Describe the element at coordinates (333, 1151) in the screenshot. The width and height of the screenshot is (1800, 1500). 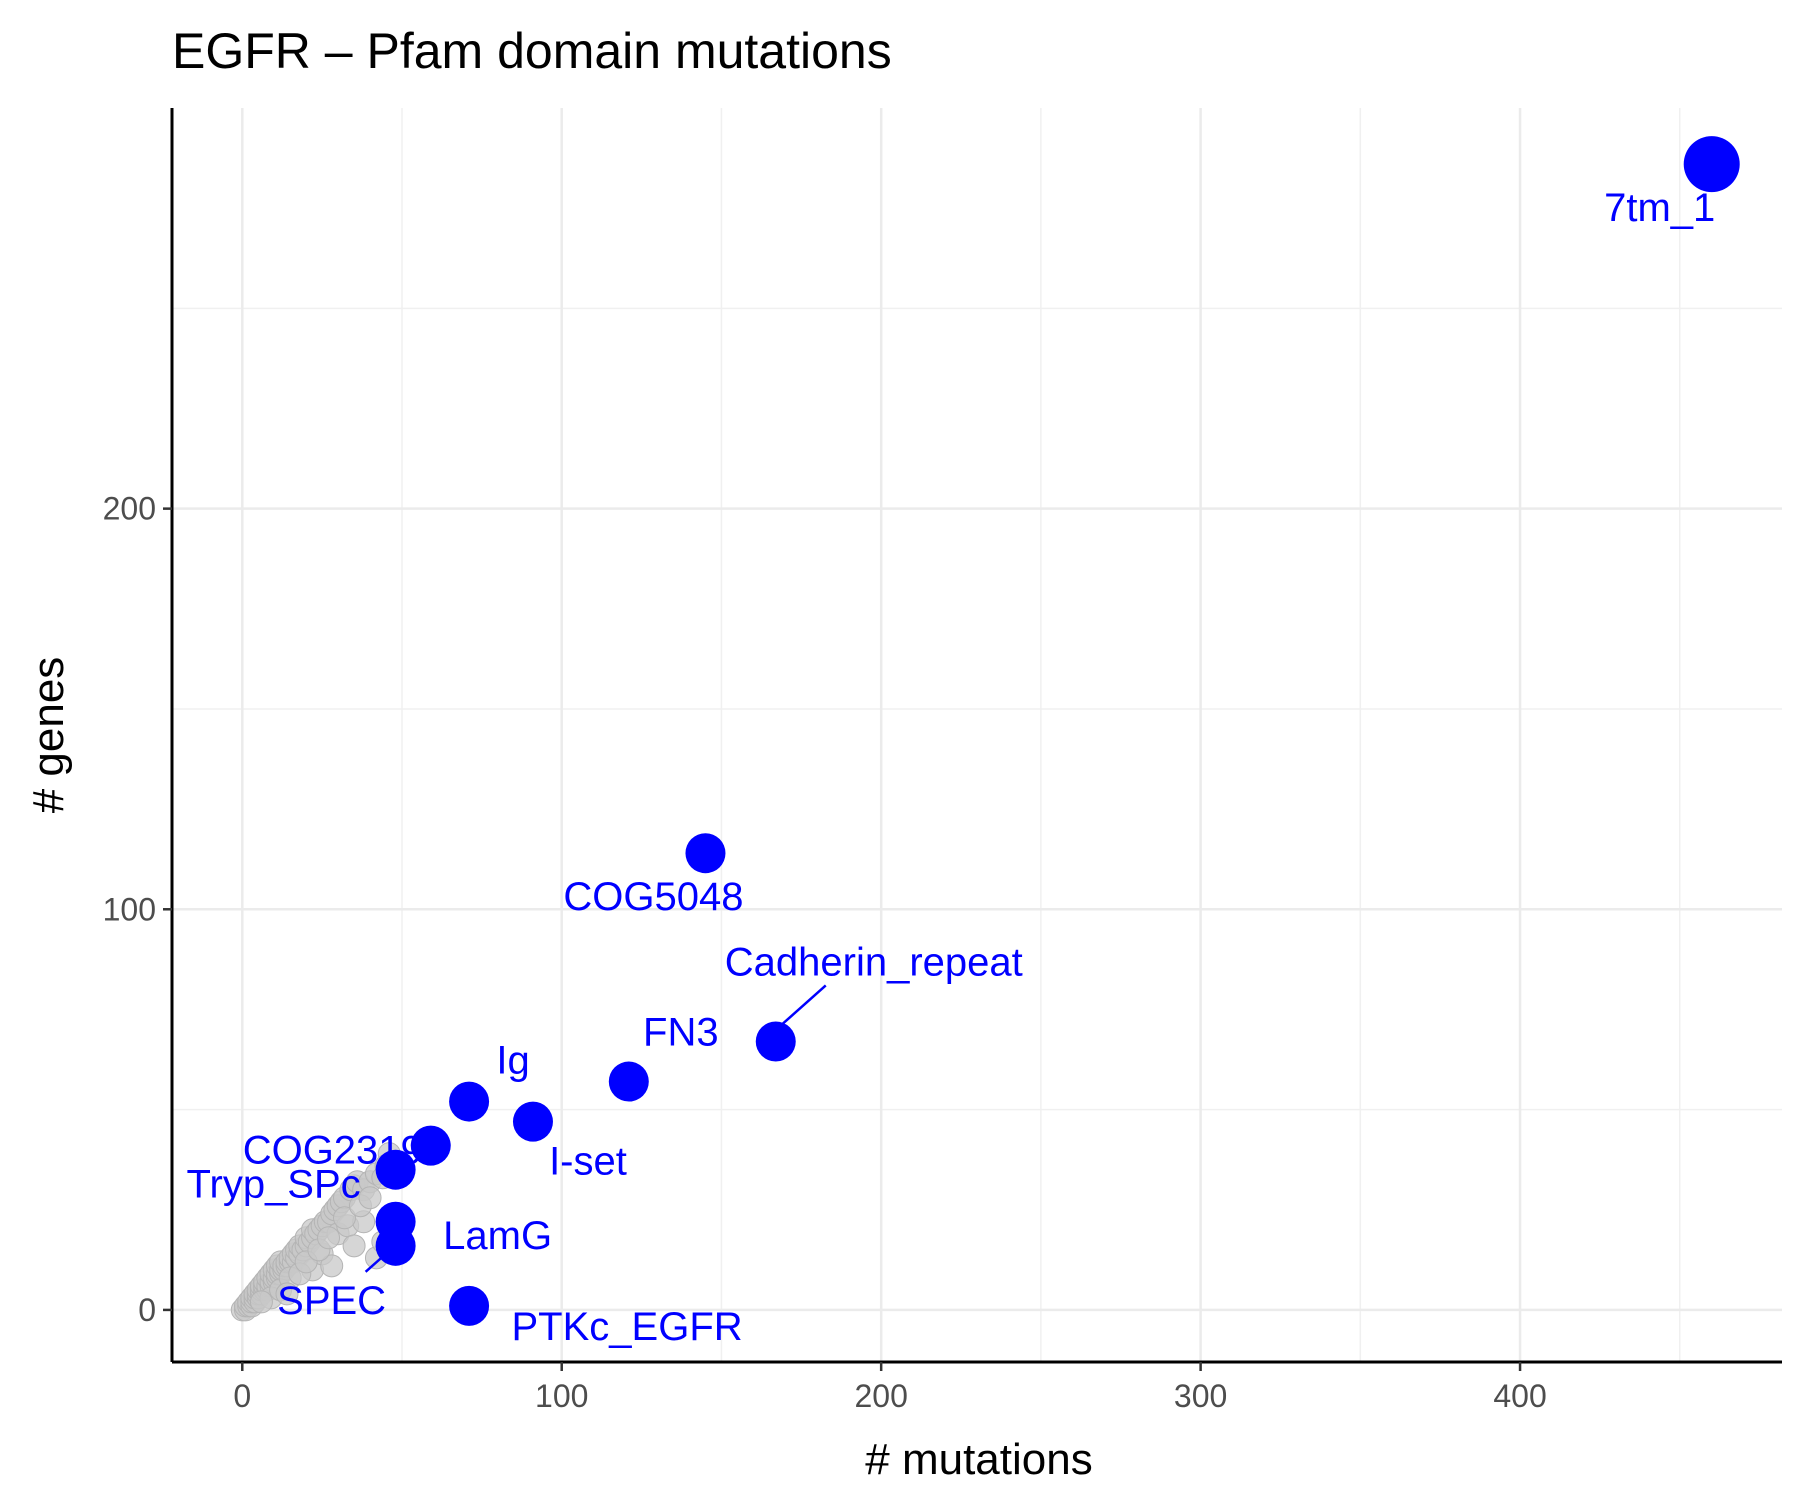
I see `point-label: COG2319` at that location.